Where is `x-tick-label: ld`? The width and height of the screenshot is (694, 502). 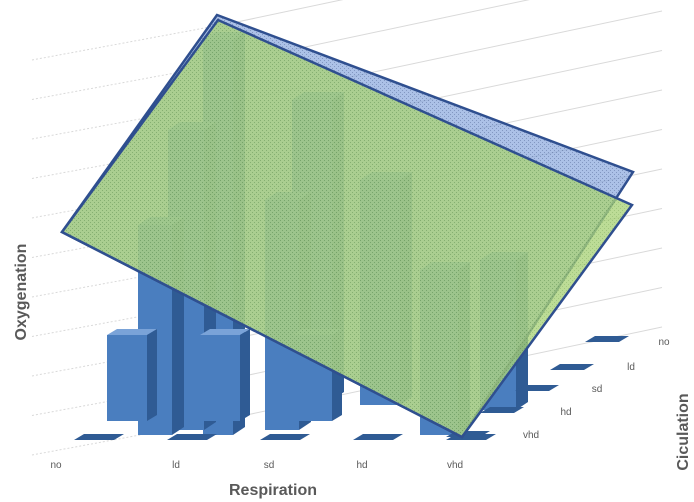 x-tick-label: ld is located at coordinates (176, 465).